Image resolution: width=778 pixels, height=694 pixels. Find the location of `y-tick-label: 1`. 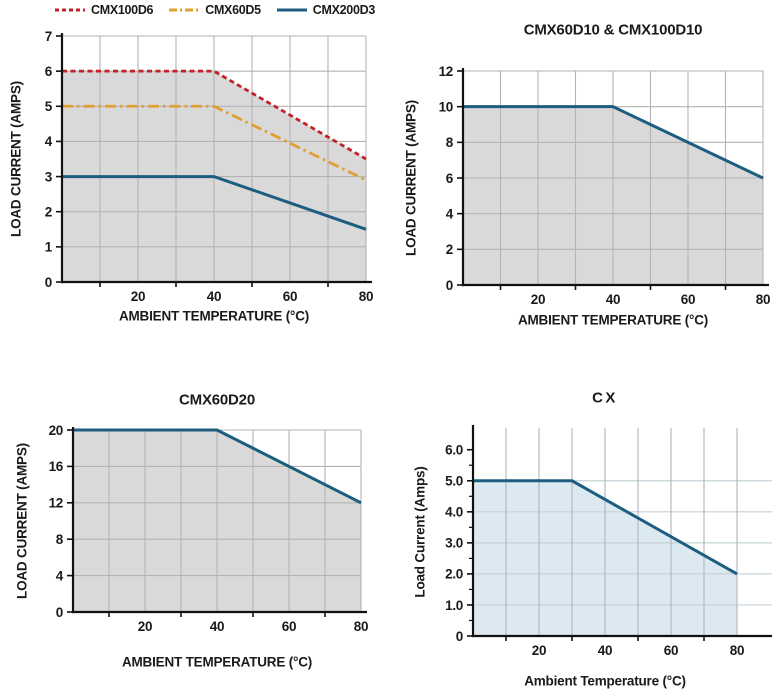

y-tick-label: 1 is located at coordinates (49, 247).